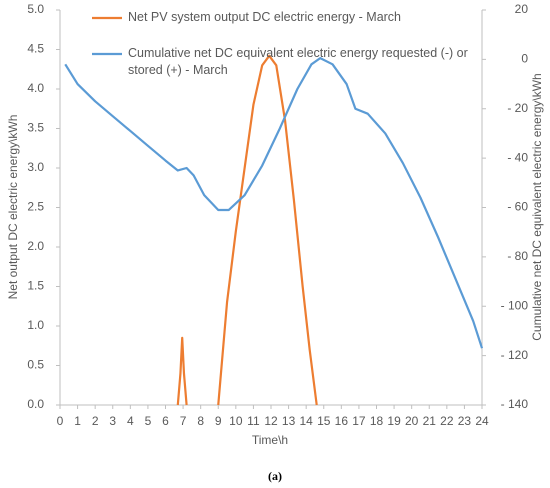  I want to click on y2-tick-label: - 40, so click(517, 157).